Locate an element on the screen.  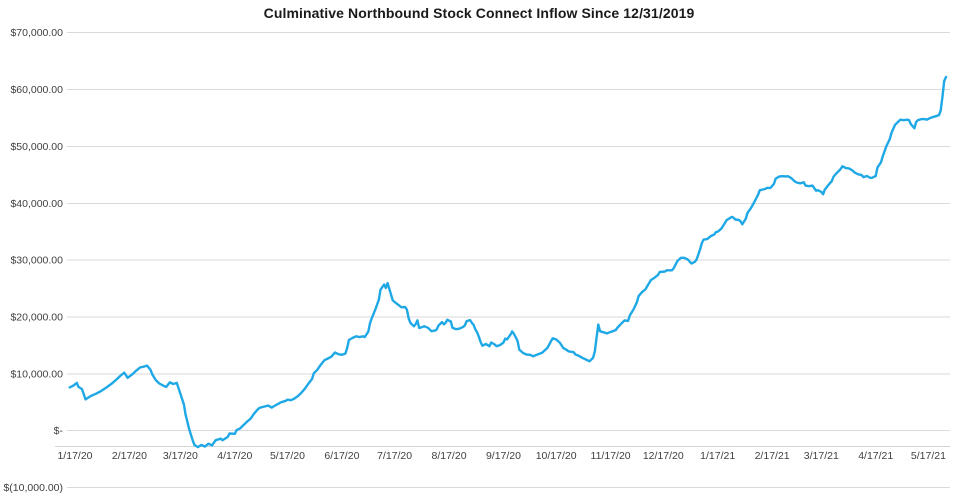
x-tick-label: 5/17/20 is located at coordinates (287, 456).